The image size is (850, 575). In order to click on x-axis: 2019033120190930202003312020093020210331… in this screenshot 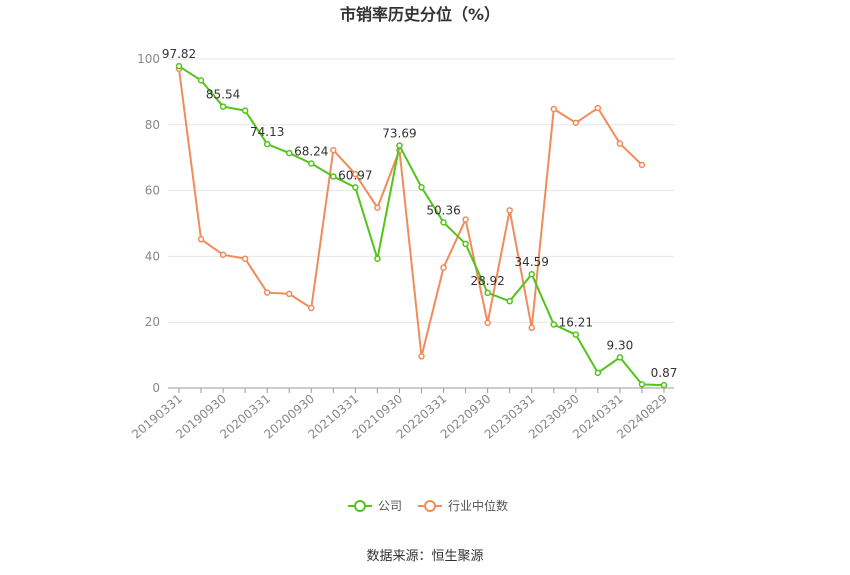, I will do `click(401, 414)`.